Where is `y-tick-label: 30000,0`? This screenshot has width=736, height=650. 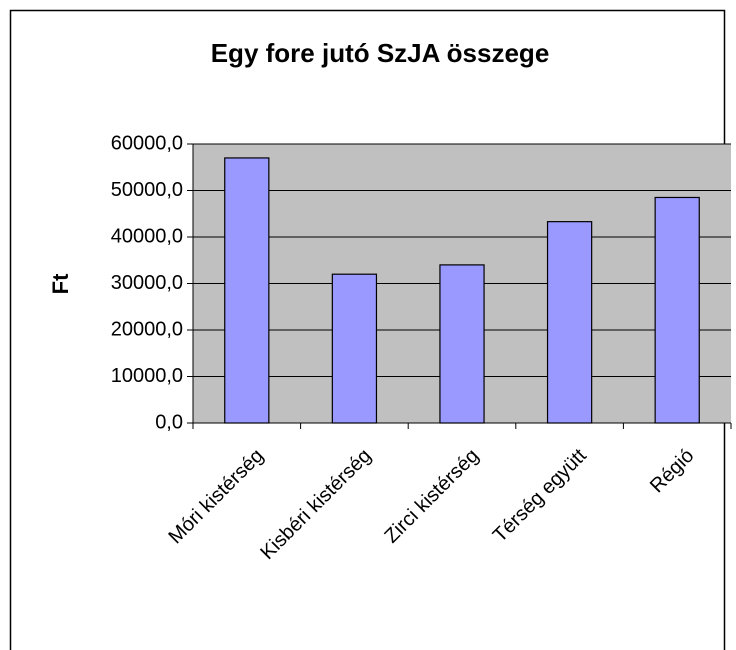 y-tick-label: 30000,0 is located at coordinates (147, 283).